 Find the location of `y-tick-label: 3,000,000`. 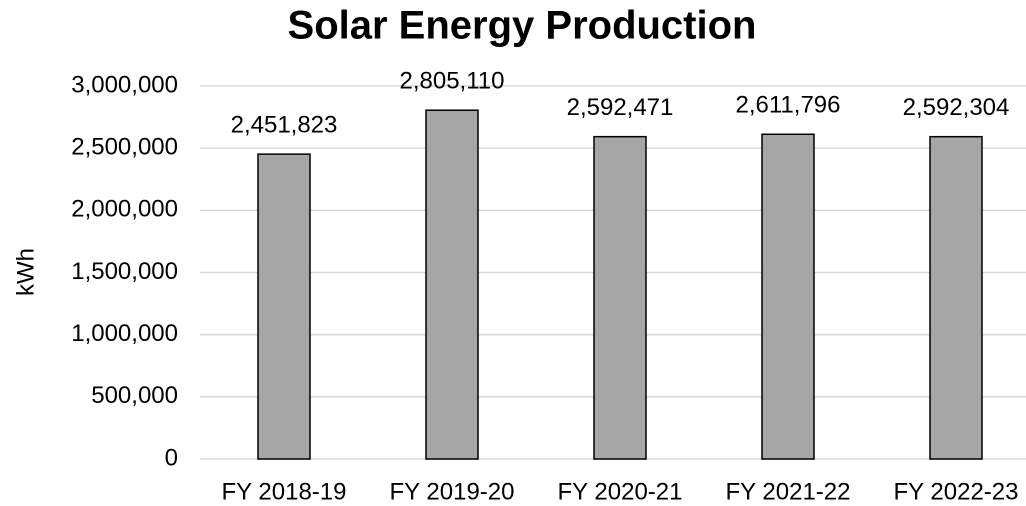

y-tick-label: 3,000,000 is located at coordinates (124, 84).